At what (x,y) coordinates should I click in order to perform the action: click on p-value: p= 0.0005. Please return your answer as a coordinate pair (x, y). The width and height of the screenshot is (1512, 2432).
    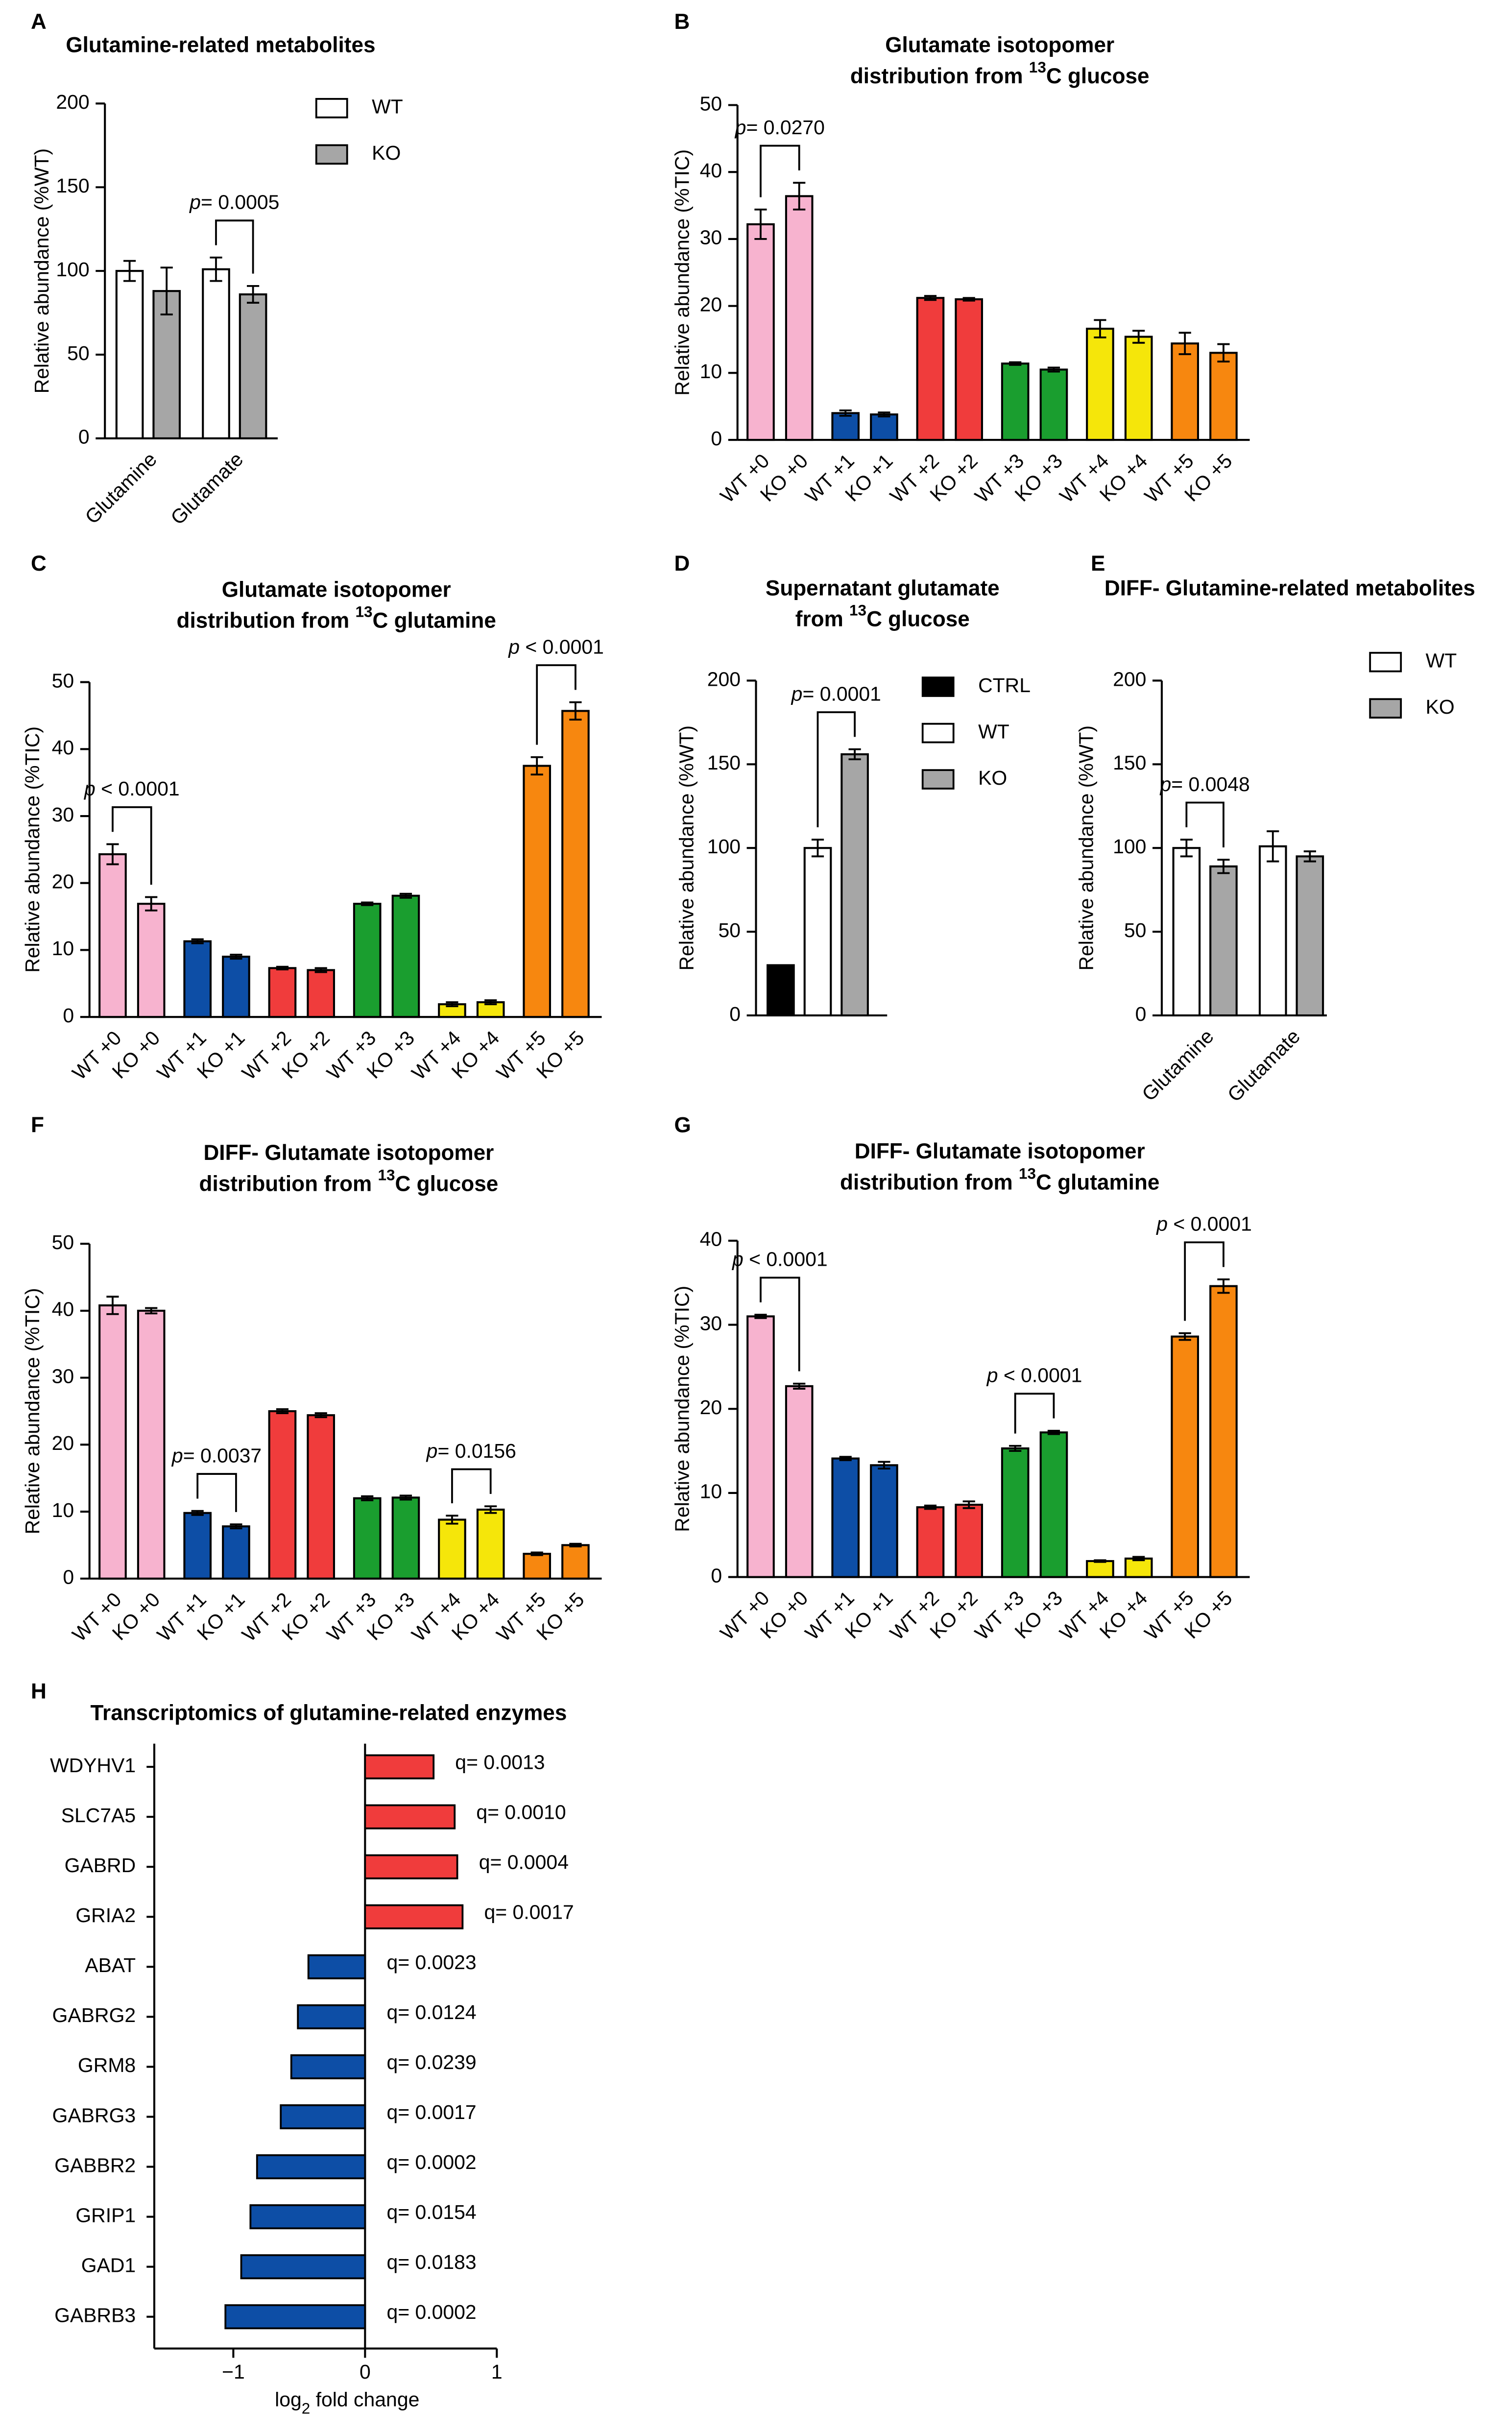
    Looking at the image, I should click on (234, 202).